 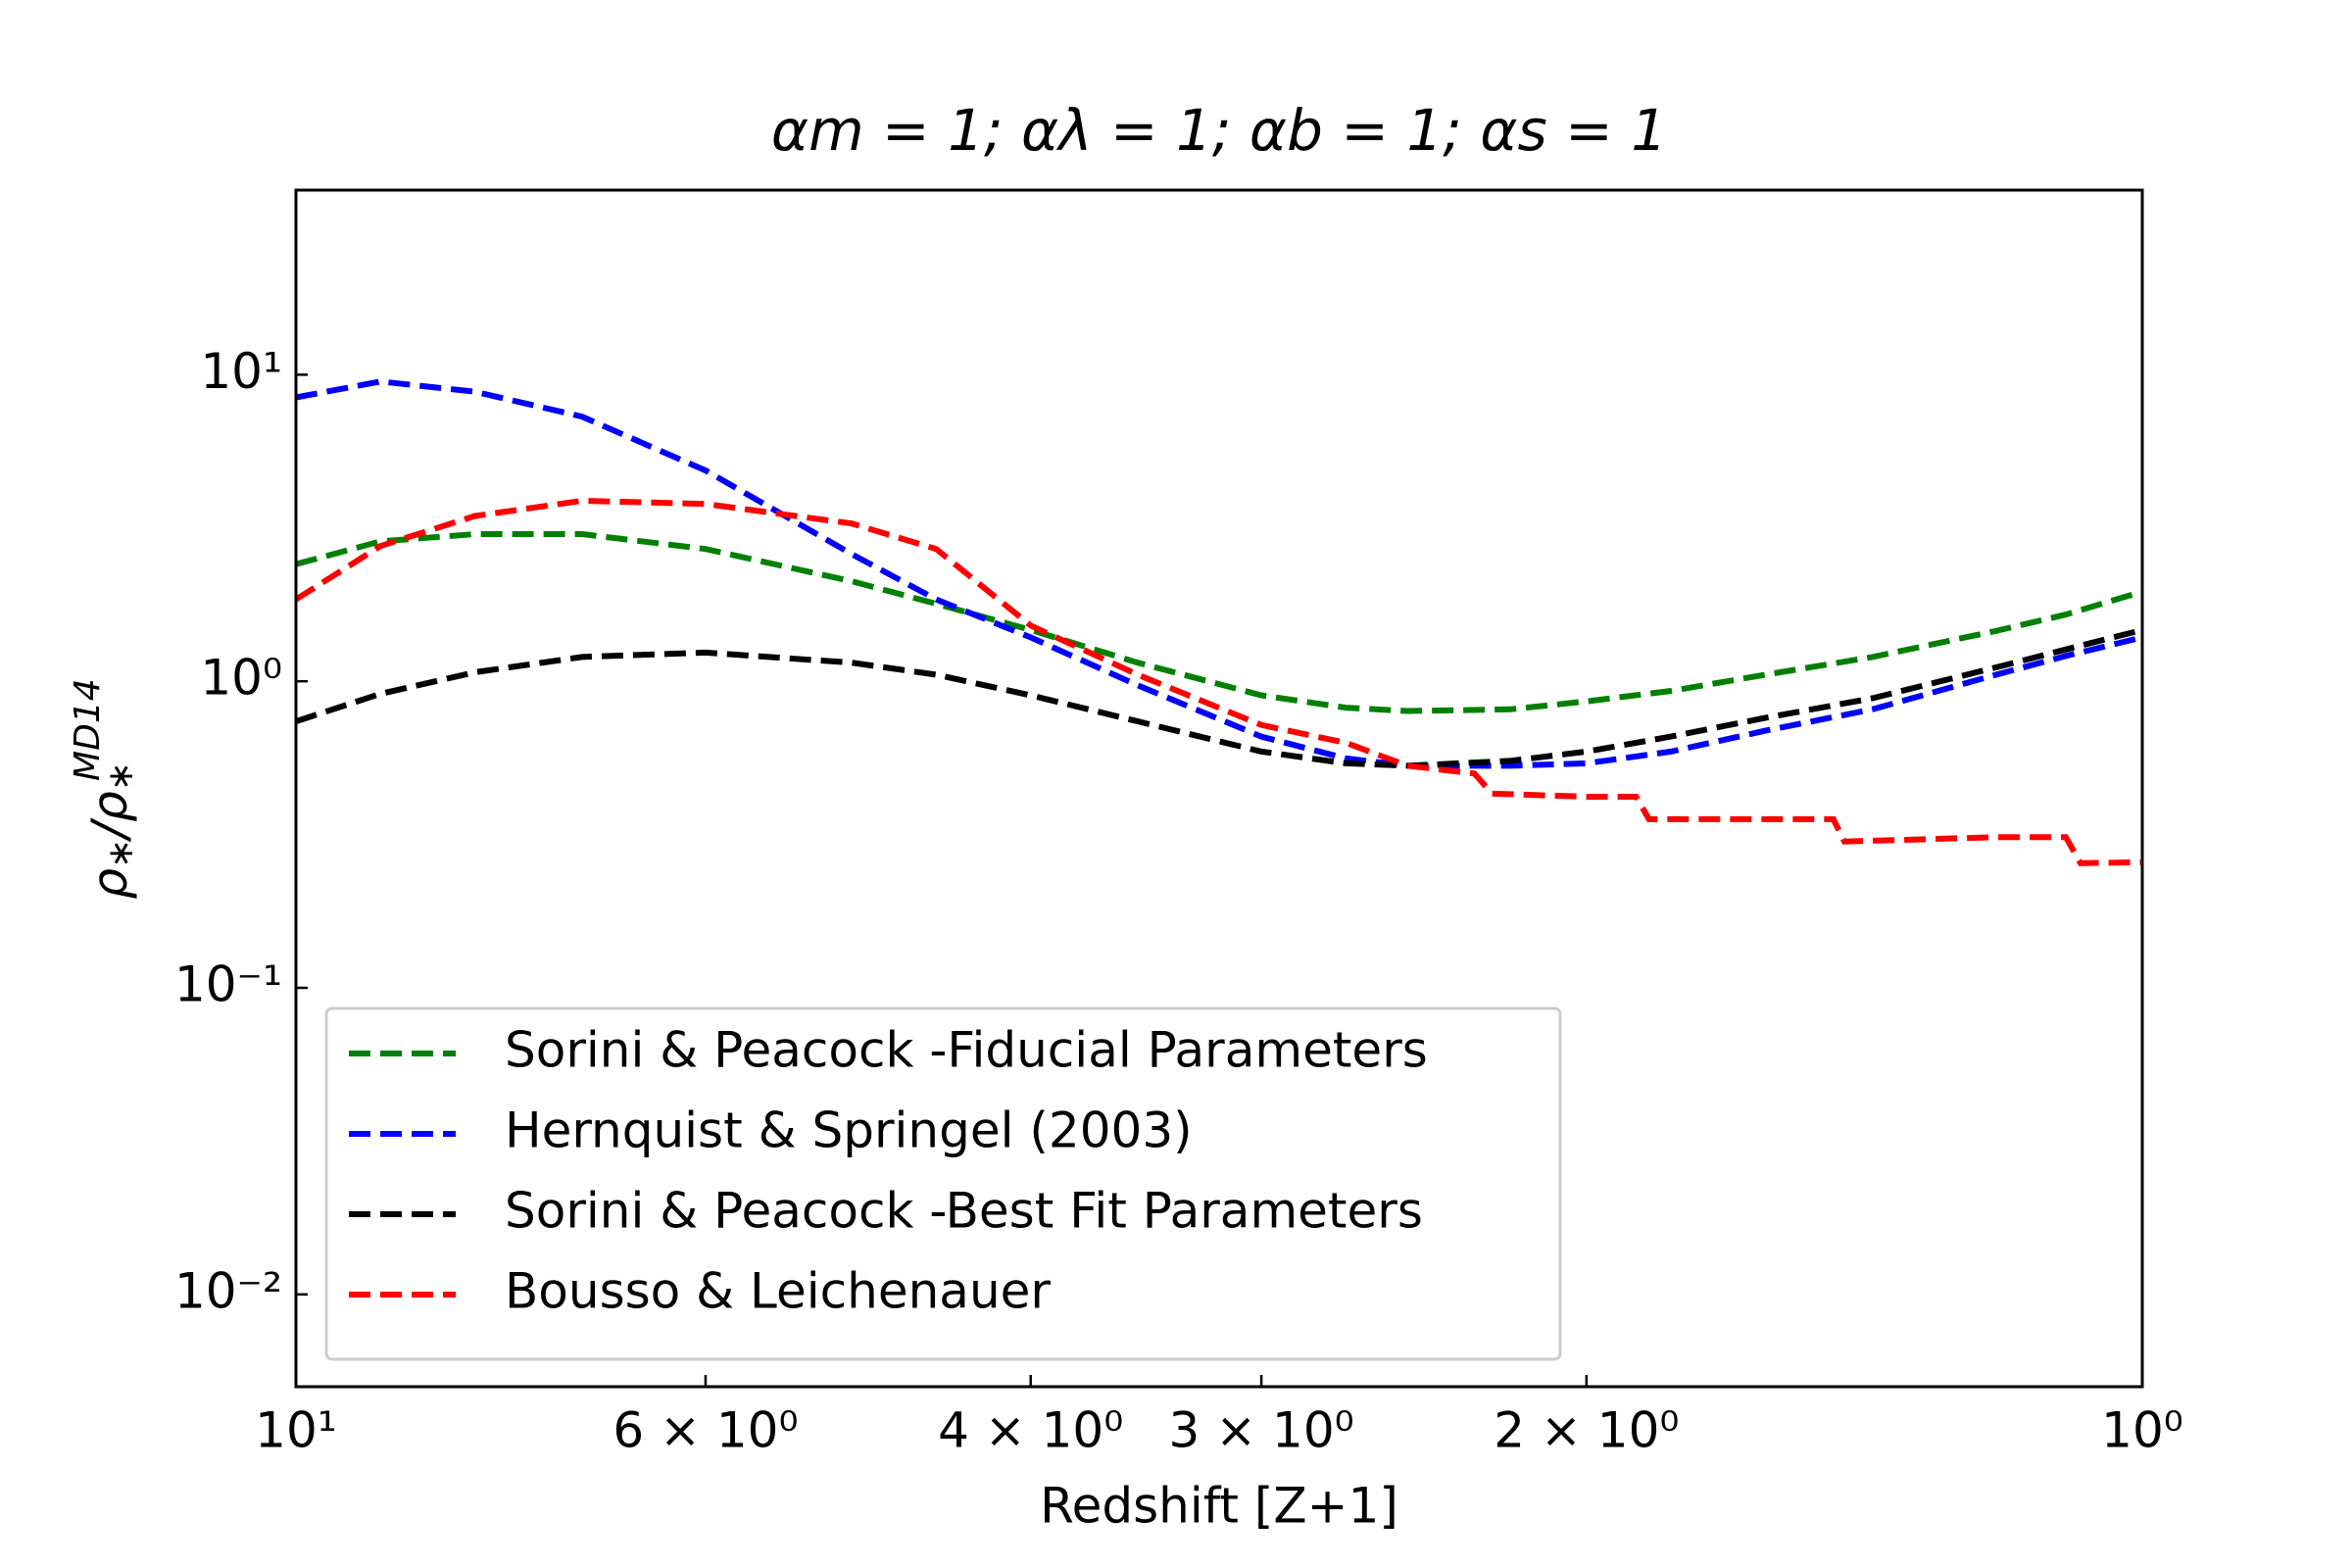 What do you see at coordinates (109, 884) in the screenshot?
I see `y-label-part: ρ` at bounding box center [109, 884].